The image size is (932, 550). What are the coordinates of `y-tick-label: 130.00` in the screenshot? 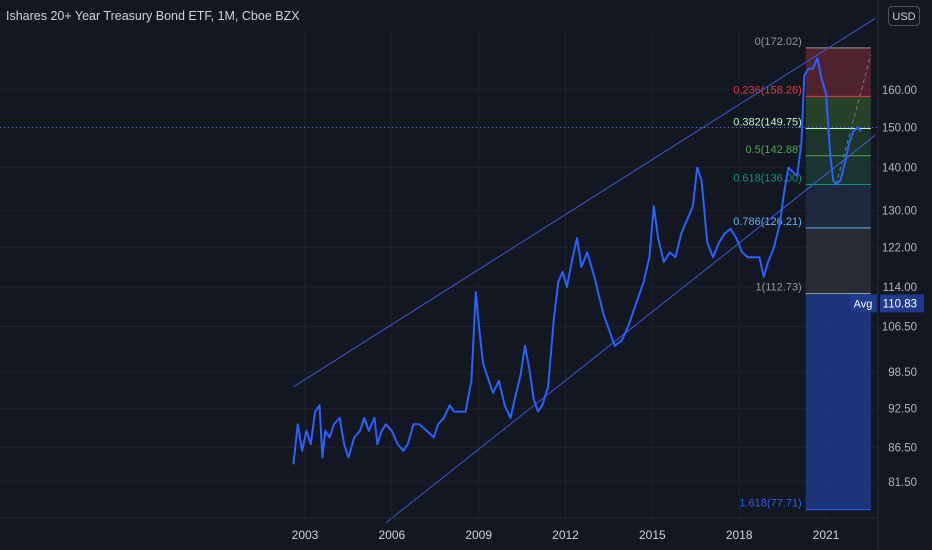 It's located at (899, 212).